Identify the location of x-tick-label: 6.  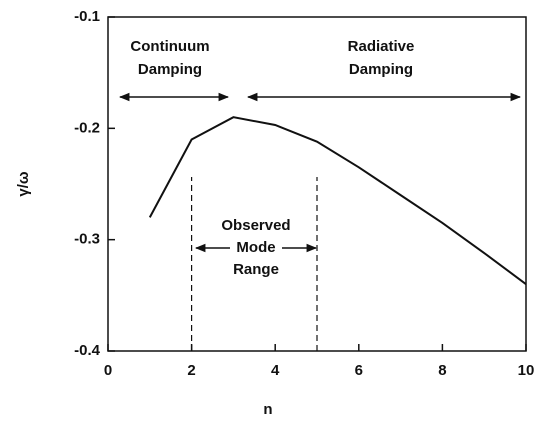
(359, 370).